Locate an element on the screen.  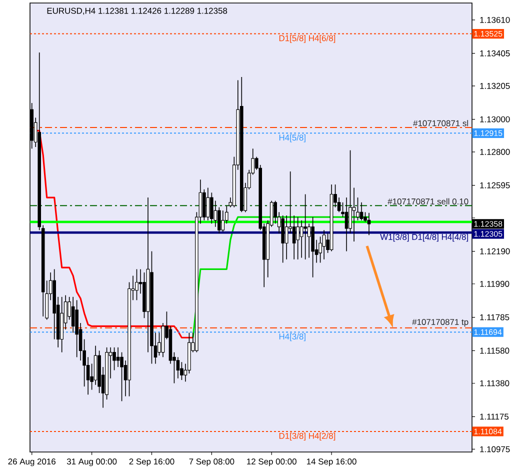
ref-line-label: #107170871 sell 0.10 is located at coordinates (428, 201).